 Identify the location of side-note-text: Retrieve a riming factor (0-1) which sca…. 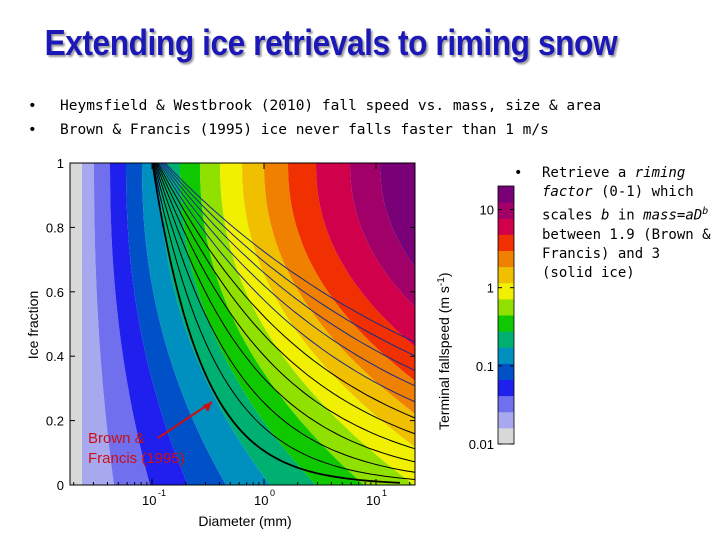
(628, 223).